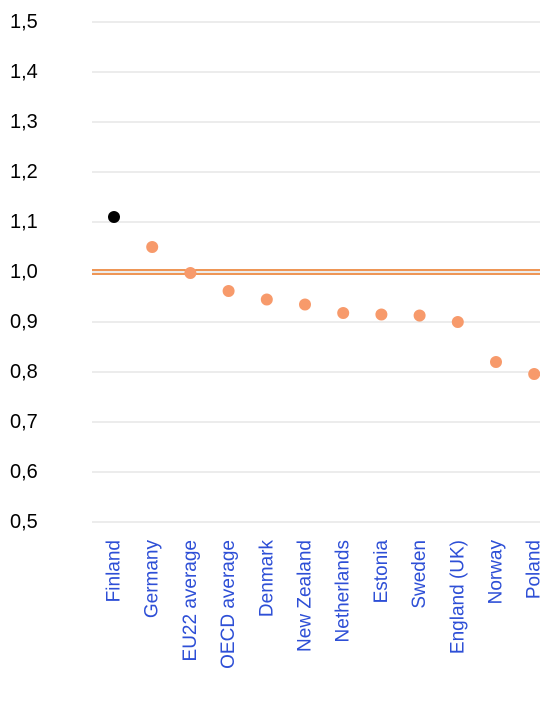 The image size is (540, 705). What do you see at coordinates (457, 597) in the screenshot?
I see `x-category-label: England (UK)` at bounding box center [457, 597].